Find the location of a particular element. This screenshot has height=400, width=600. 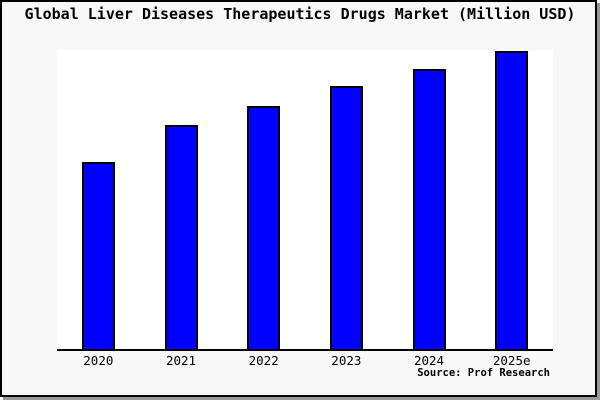

bar-2025e is located at coordinates (512, 199).